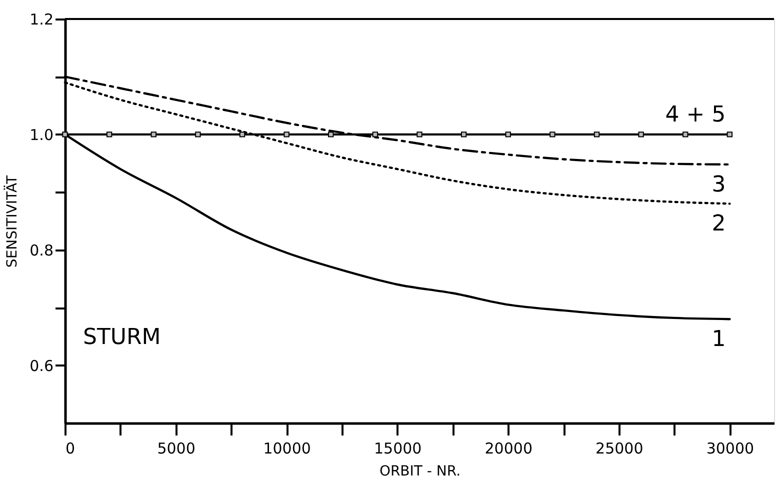 The width and height of the screenshot is (780, 483). What do you see at coordinates (287, 449) in the screenshot?
I see `x-tick-label: 10000` at bounding box center [287, 449].